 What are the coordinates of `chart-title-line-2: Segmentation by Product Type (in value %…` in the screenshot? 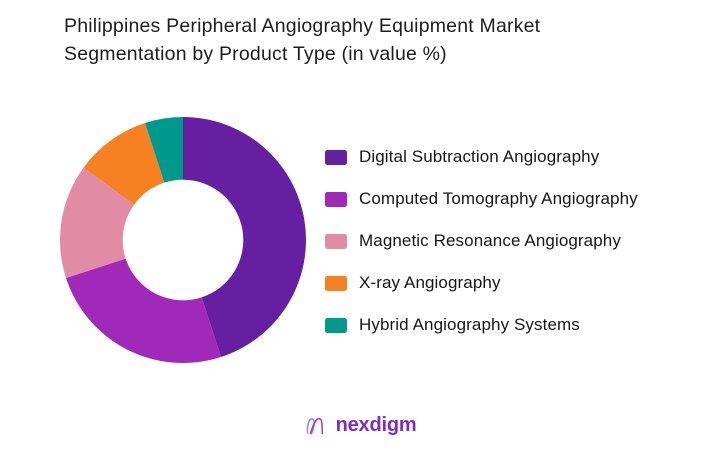 It's located at (255, 54).